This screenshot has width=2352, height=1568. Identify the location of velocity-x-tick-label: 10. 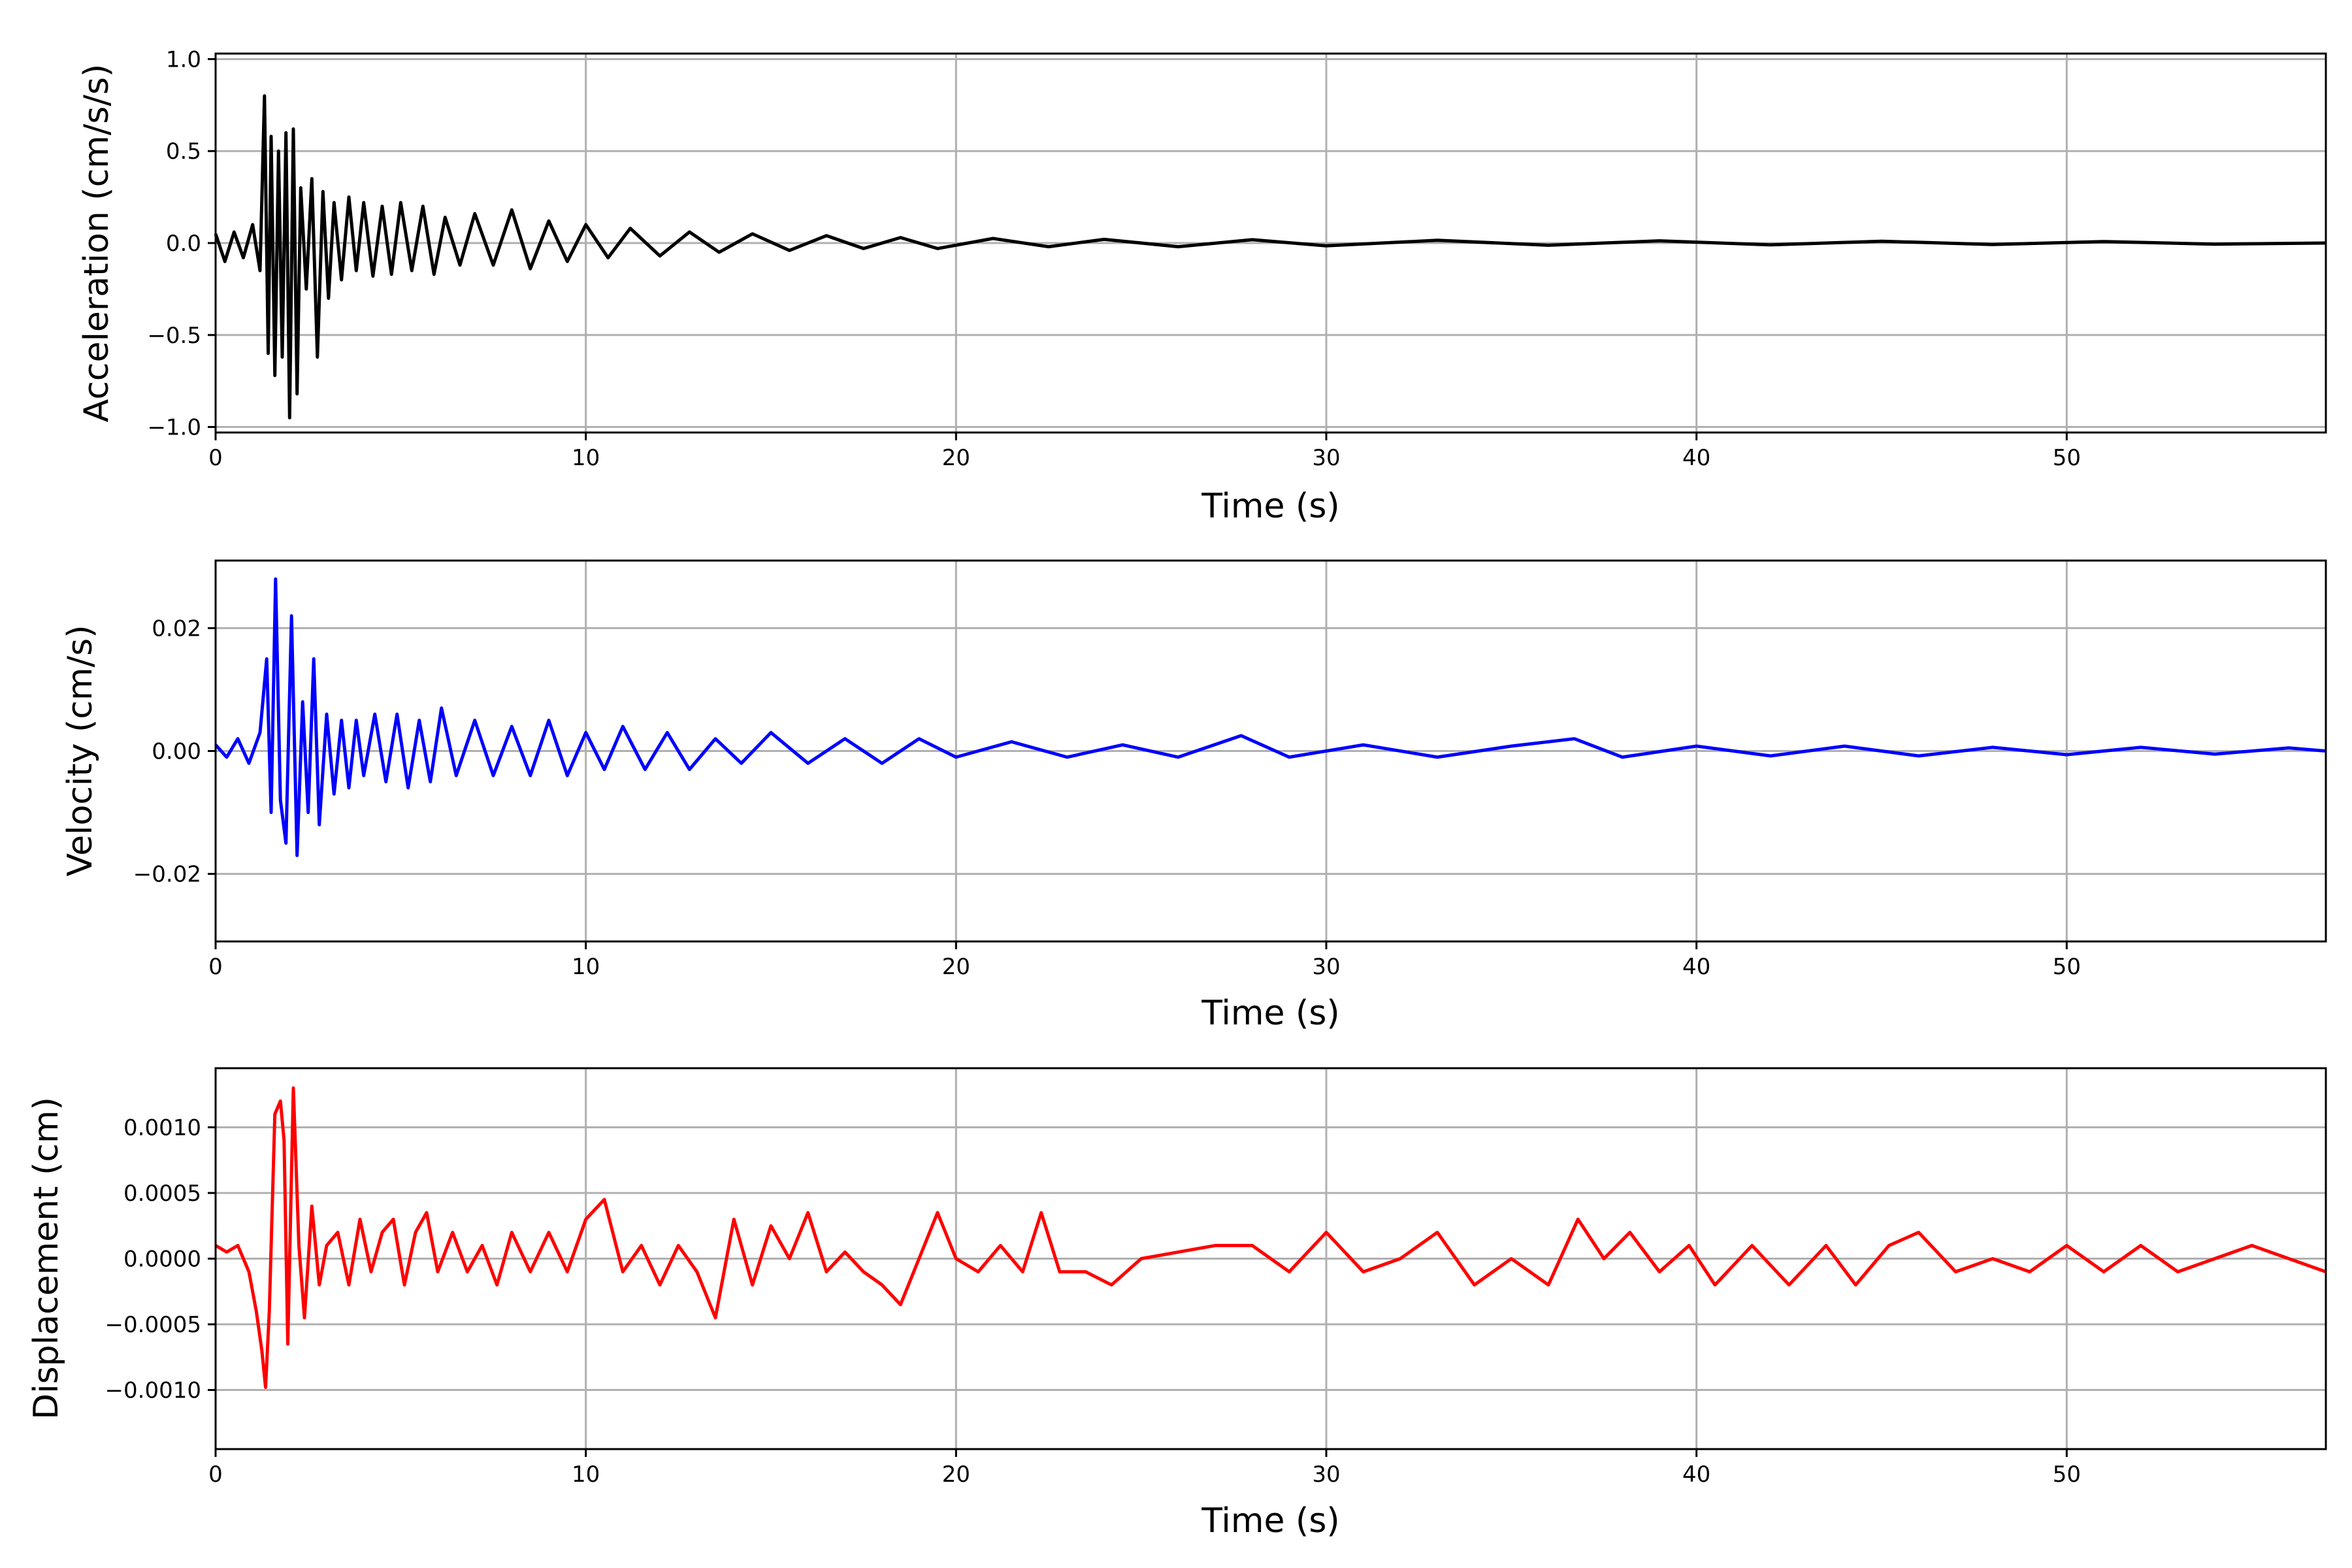
(586, 967).